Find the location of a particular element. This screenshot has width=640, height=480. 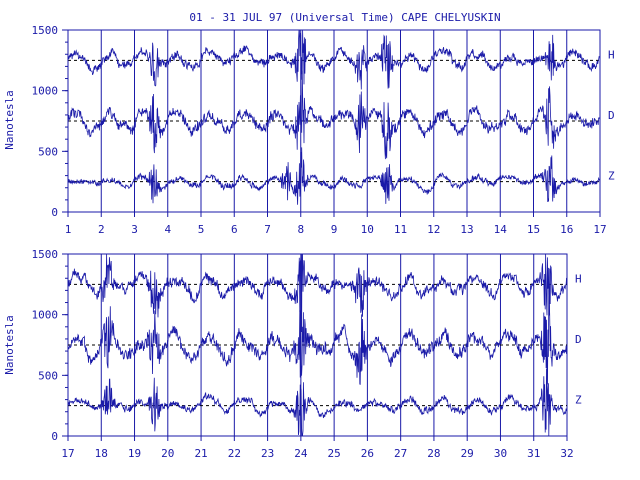

x-tick-label: 10 is located at coordinates (367, 229).